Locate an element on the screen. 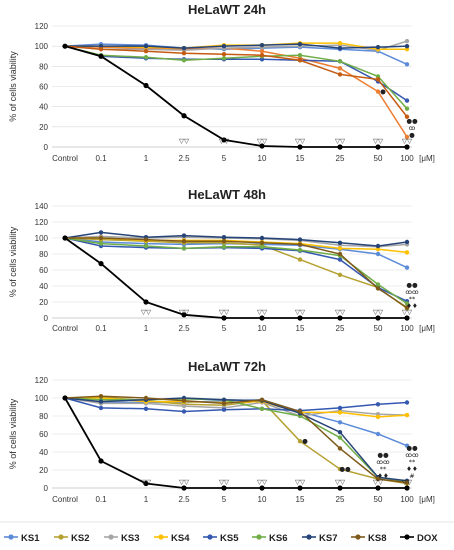 Image resolution: width=454 pixels, height=550 pixels. significance-mark: ** is located at coordinates (412, 462).